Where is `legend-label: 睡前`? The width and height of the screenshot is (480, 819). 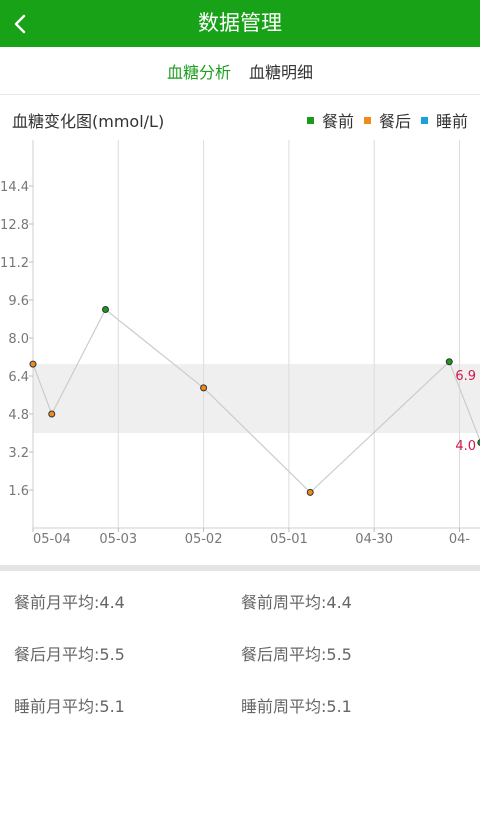 legend-label: 睡前 is located at coordinates (451, 121).